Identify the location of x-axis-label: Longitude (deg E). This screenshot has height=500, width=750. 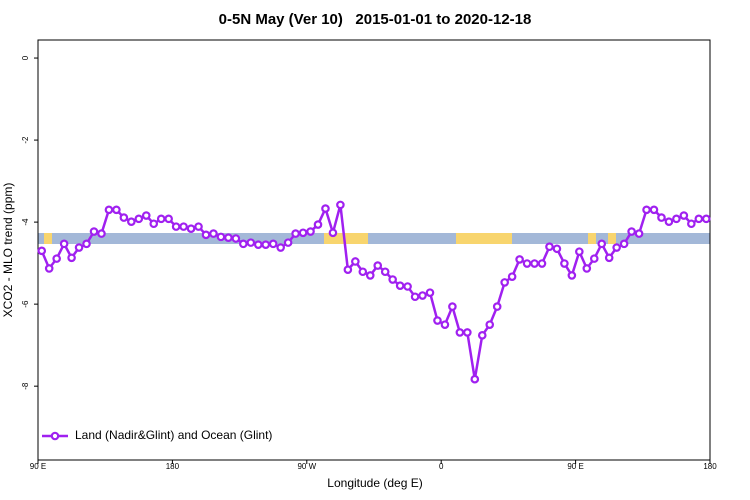
(374, 483).